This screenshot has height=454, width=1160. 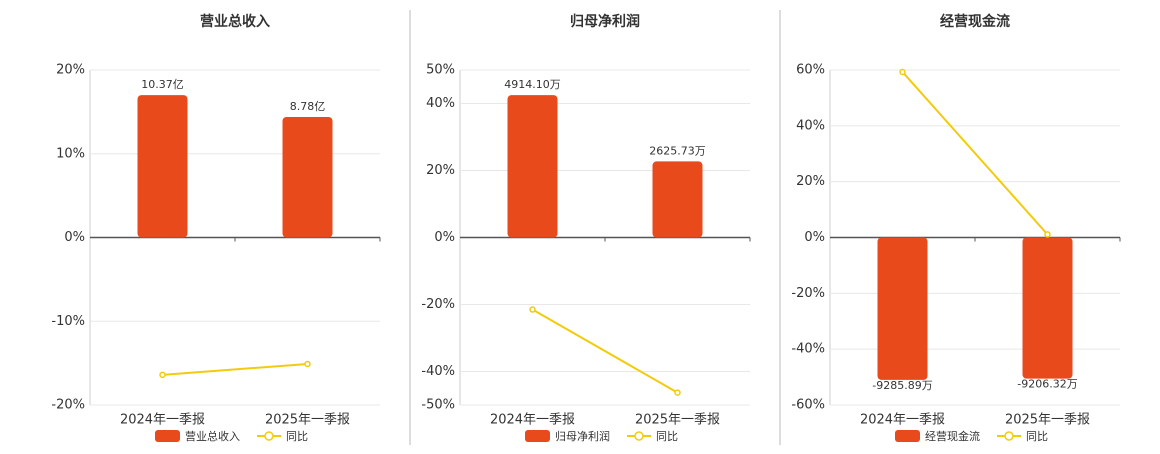 What do you see at coordinates (677, 150) in the screenshot?
I see `value-label: 2625.73万` at bounding box center [677, 150].